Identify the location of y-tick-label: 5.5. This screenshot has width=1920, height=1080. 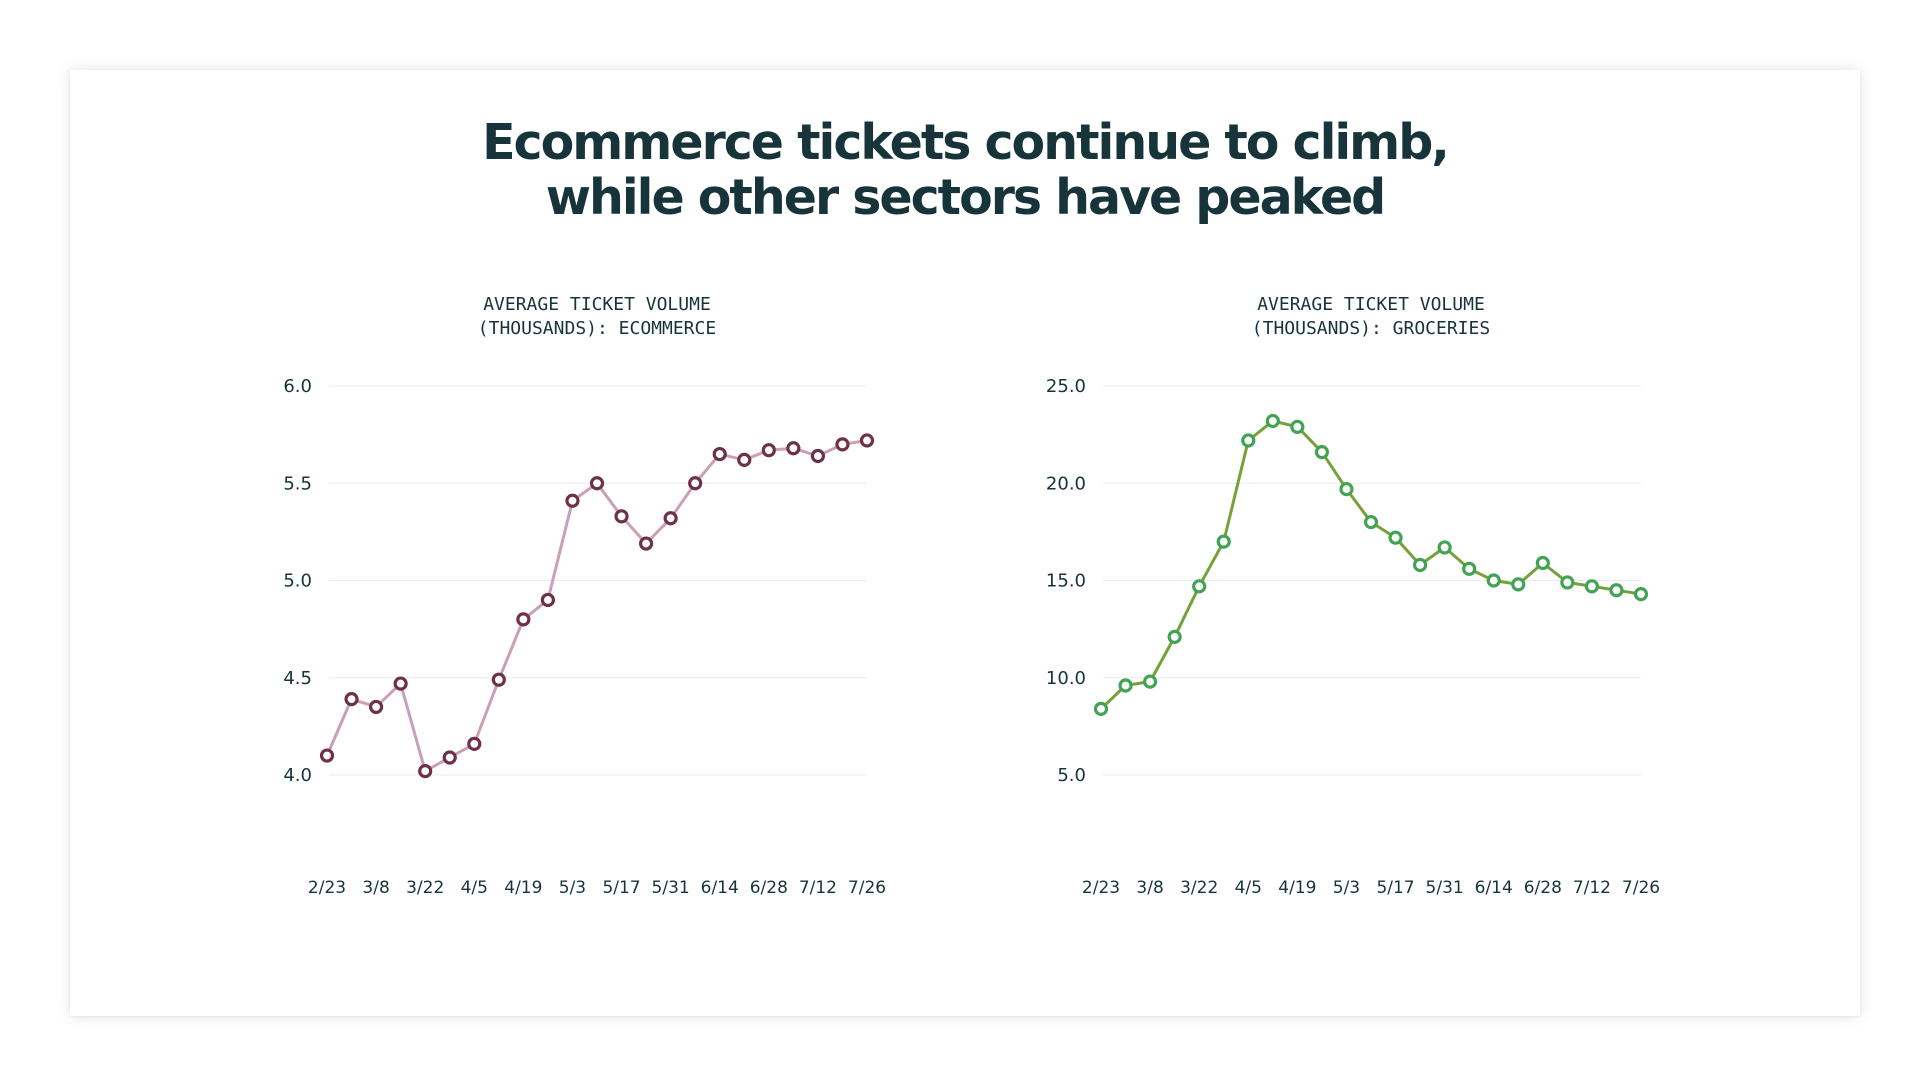
(297, 483).